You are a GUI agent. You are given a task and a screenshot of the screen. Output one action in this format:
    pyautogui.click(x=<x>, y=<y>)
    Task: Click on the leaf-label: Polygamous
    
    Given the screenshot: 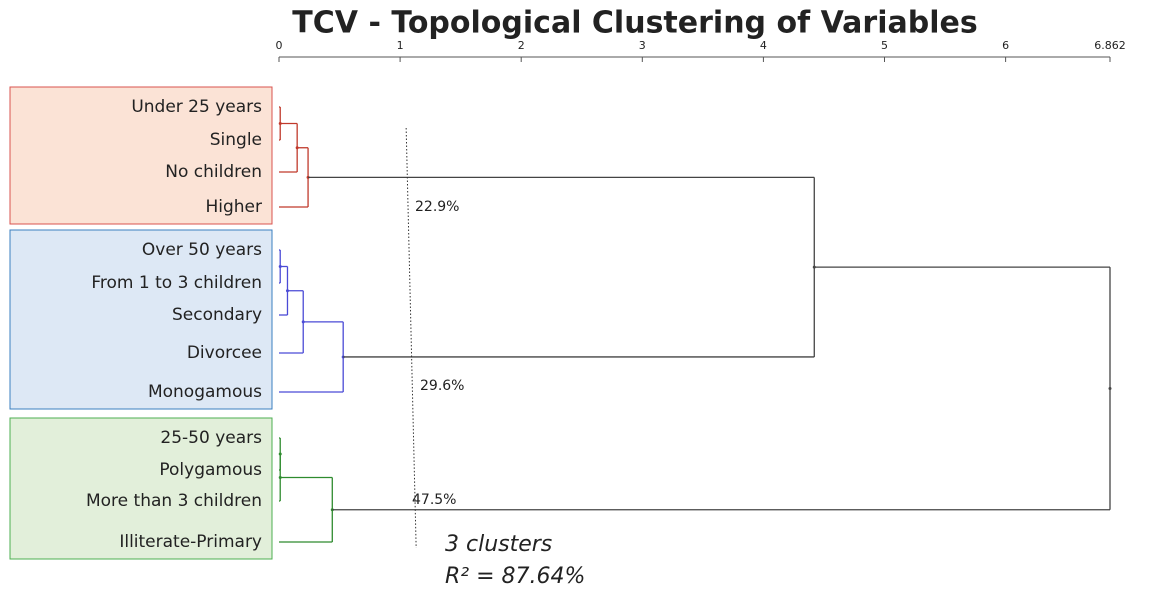 What is the action you would take?
    pyautogui.click(x=210, y=470)
    